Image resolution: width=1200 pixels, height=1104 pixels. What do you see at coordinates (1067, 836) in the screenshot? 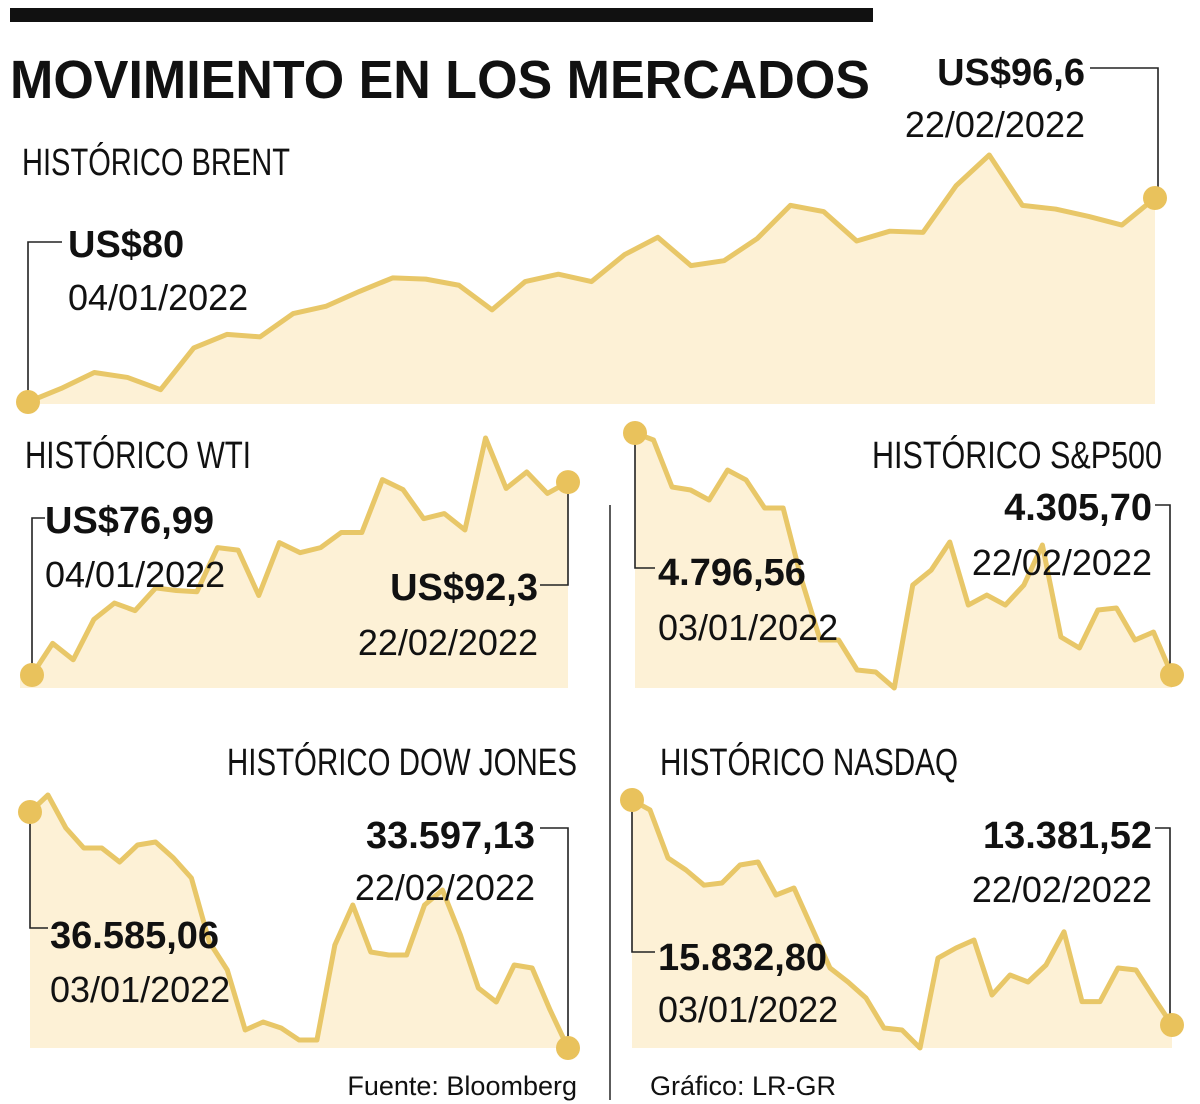
I see `value-label: 13.381,52` at bounding box center [1067, 836].